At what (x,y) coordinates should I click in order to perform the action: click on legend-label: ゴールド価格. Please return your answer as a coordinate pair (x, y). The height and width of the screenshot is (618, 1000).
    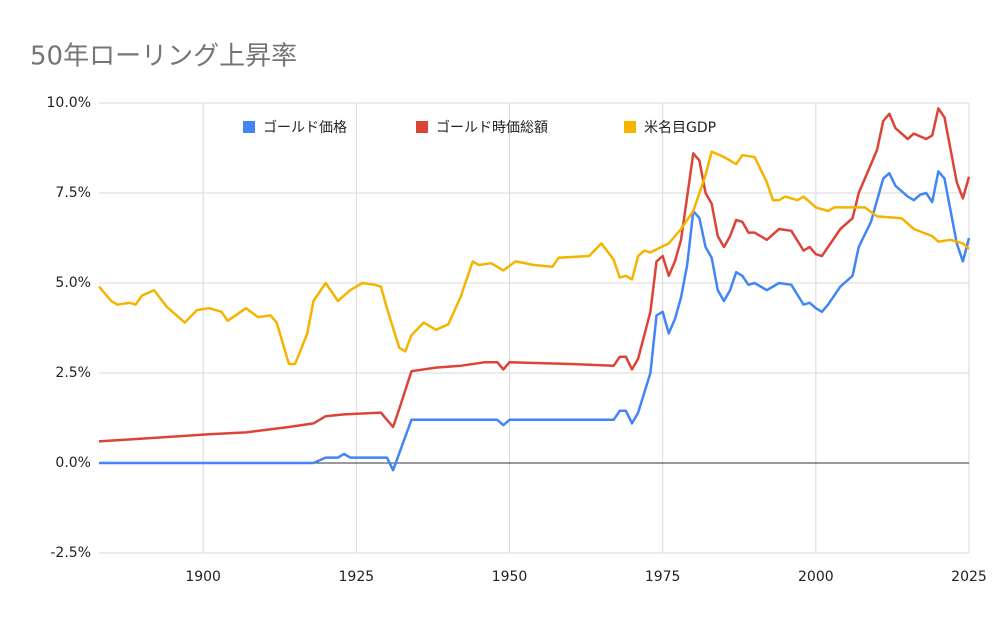
    Looking at the image, I should click on (305, 127).